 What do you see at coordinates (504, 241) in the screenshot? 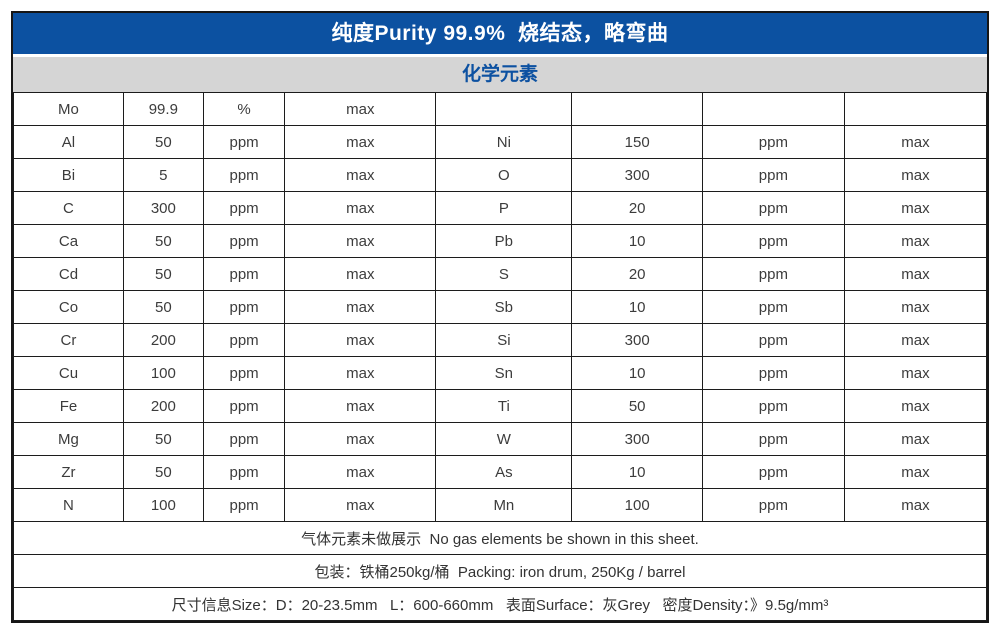
I see `element-cell: Pb` at bounding box center [504, 241].